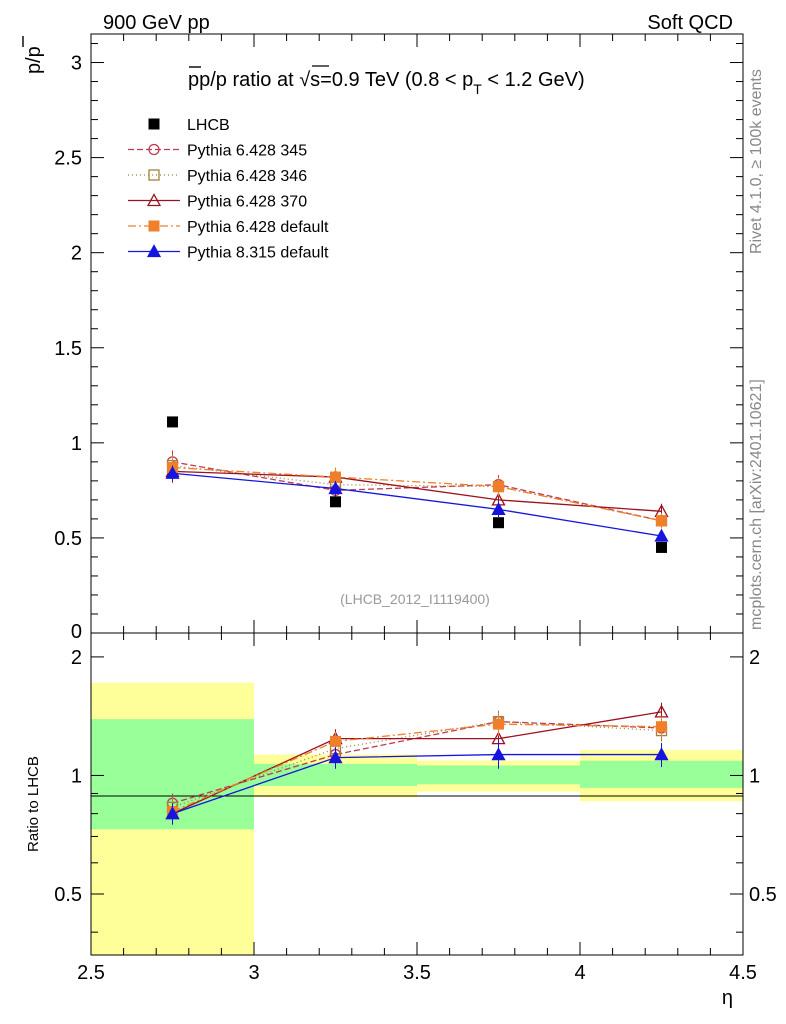 This screenshot has width=786, height=1024. What do you see at coordinates (579, 973) in the screenshot?
I see `x-tick-label: 4` at bounding box center [579, 973].